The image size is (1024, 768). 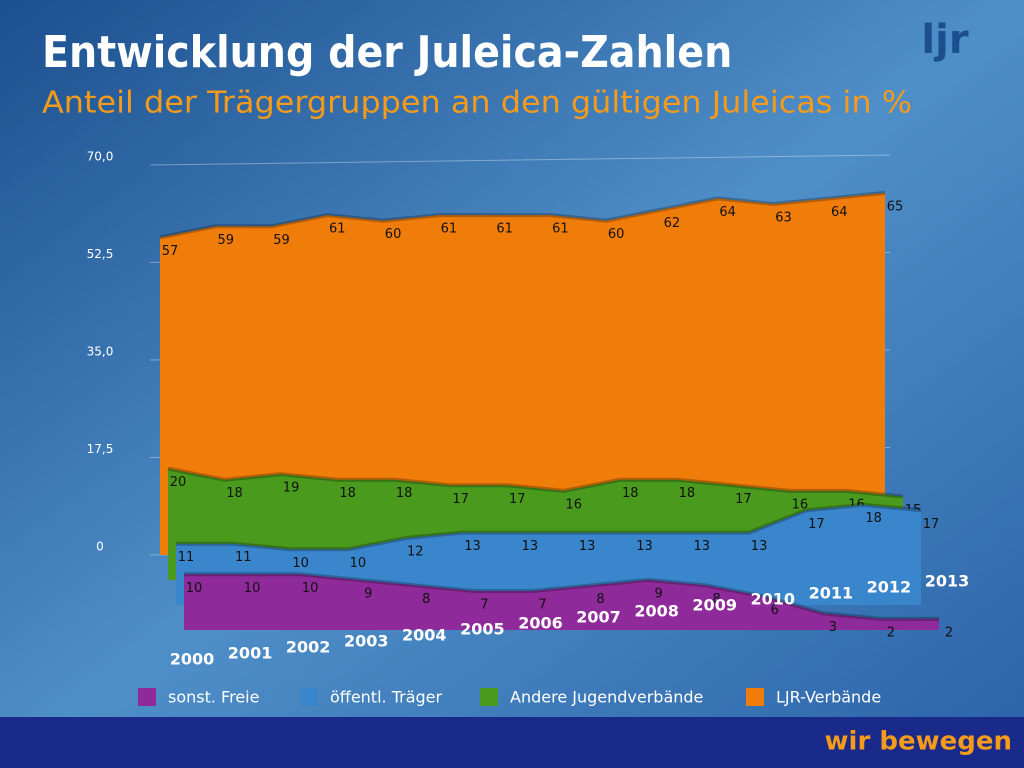 I want to click on x-tick-label: 2009, so click(x=714, y=605).